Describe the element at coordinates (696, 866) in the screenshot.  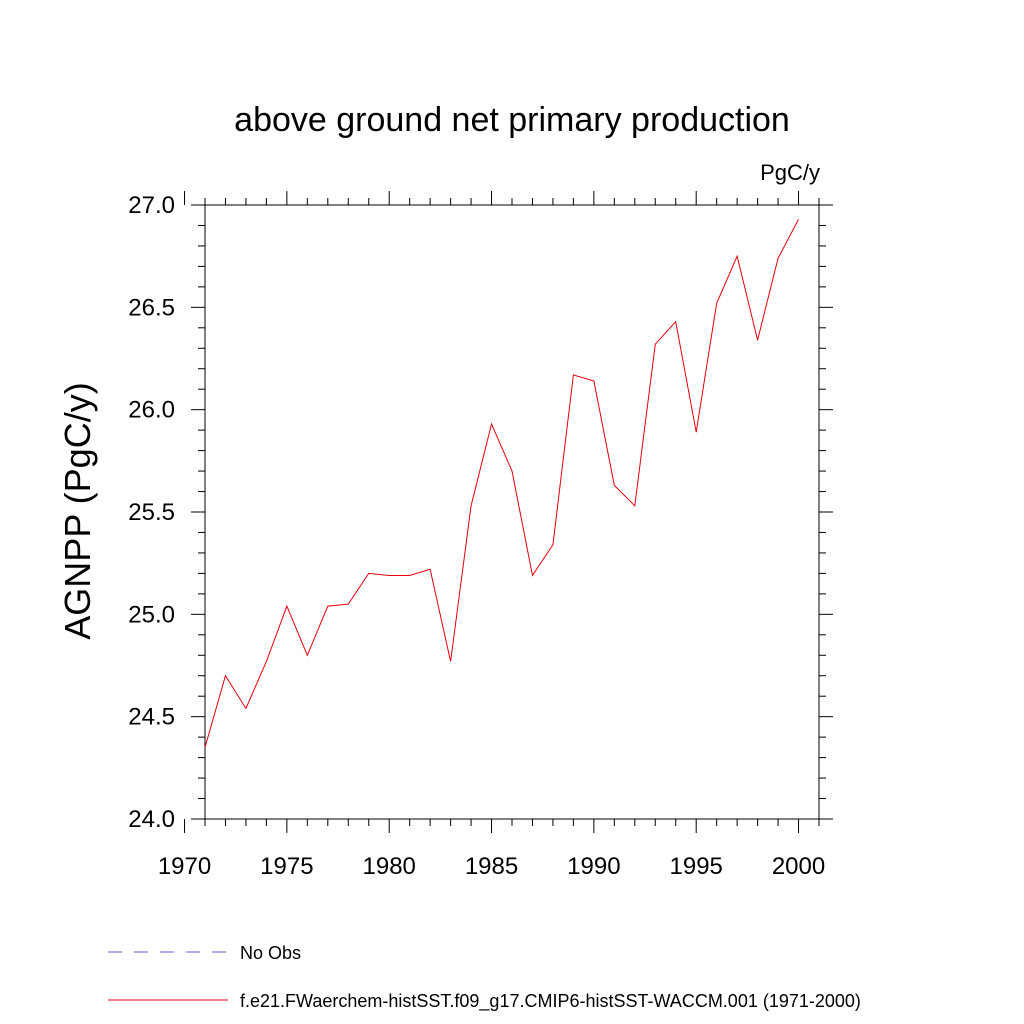
I see `x-tick-label: 1995` at that location.